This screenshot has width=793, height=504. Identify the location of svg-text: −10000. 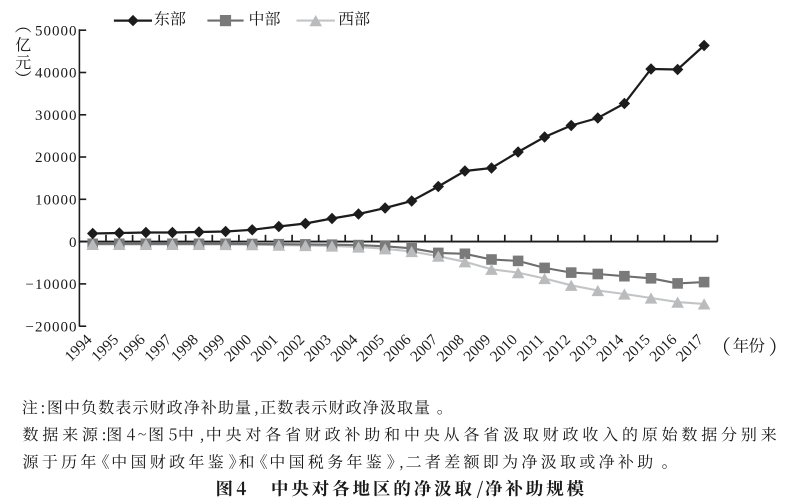
(52, 285).